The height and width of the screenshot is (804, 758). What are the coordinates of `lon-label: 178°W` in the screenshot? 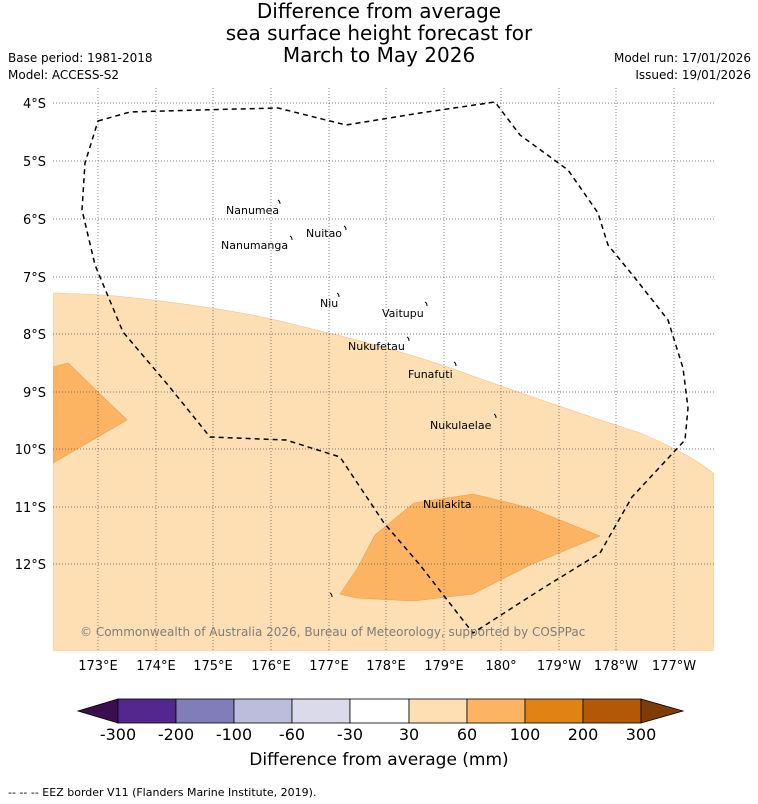 It's located at (616, 666).